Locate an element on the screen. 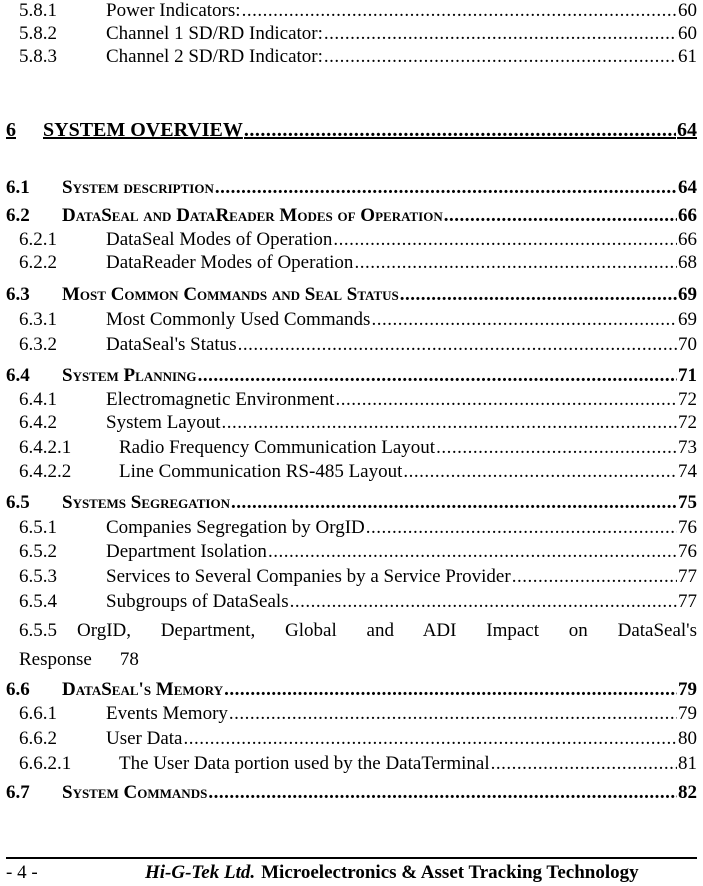 This screenshot has width=703, height=886. toc-entry: 6.5 Systems Segregation 75 is located at coordinates (351, 503).